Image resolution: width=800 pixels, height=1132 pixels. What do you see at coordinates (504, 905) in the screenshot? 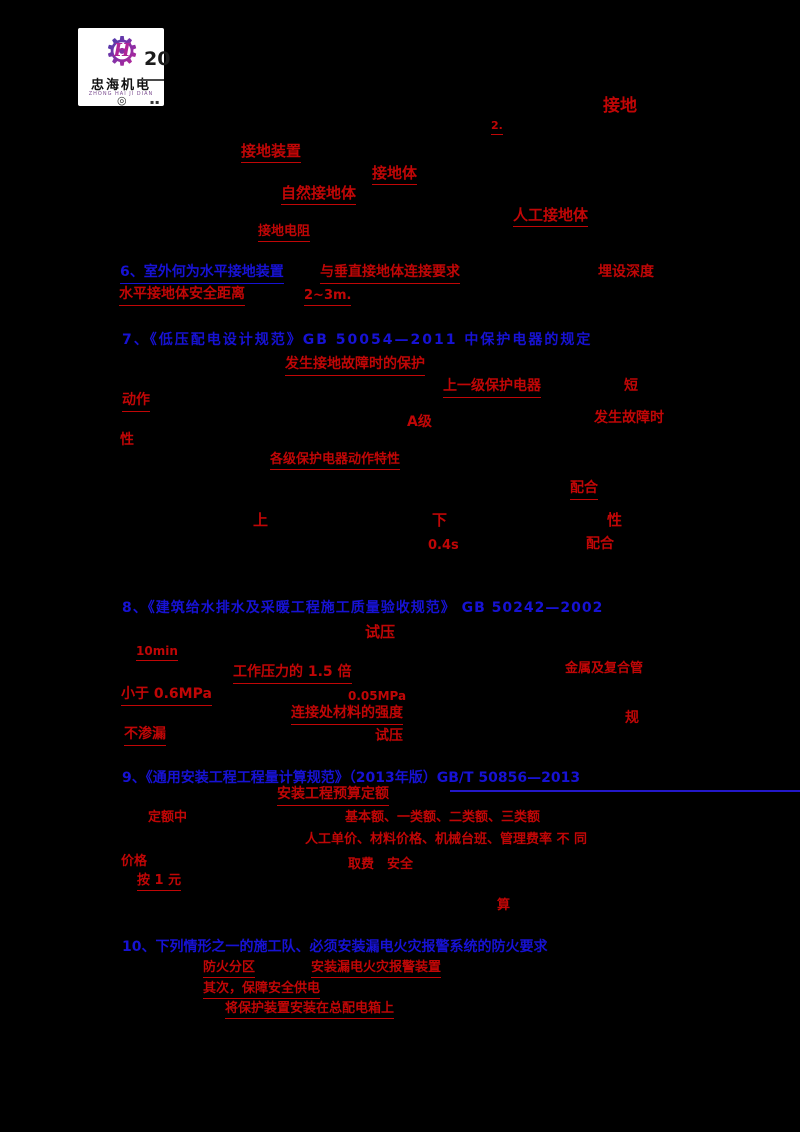
I see `q9-frag-2: 算` at bounding box center [504, 905].